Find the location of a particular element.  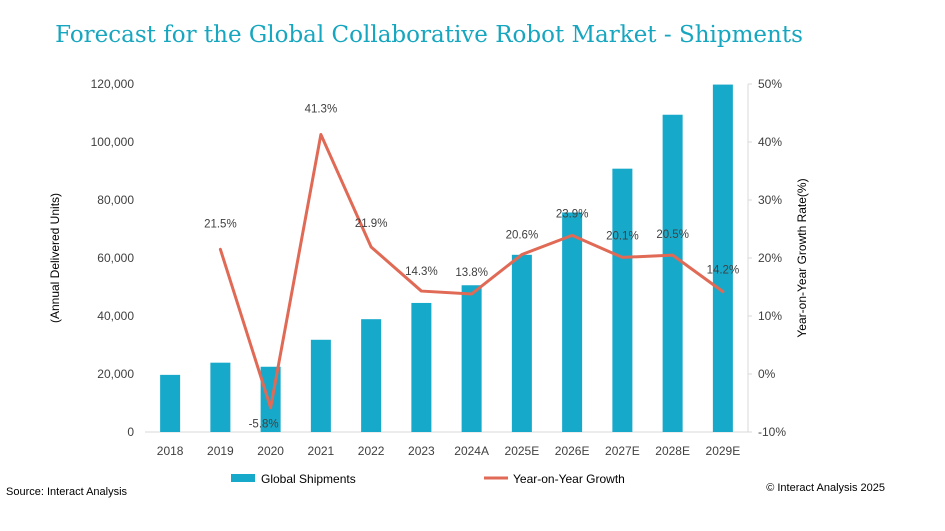

y-right-tick-label: 10% is located at coordinates (770, 316).